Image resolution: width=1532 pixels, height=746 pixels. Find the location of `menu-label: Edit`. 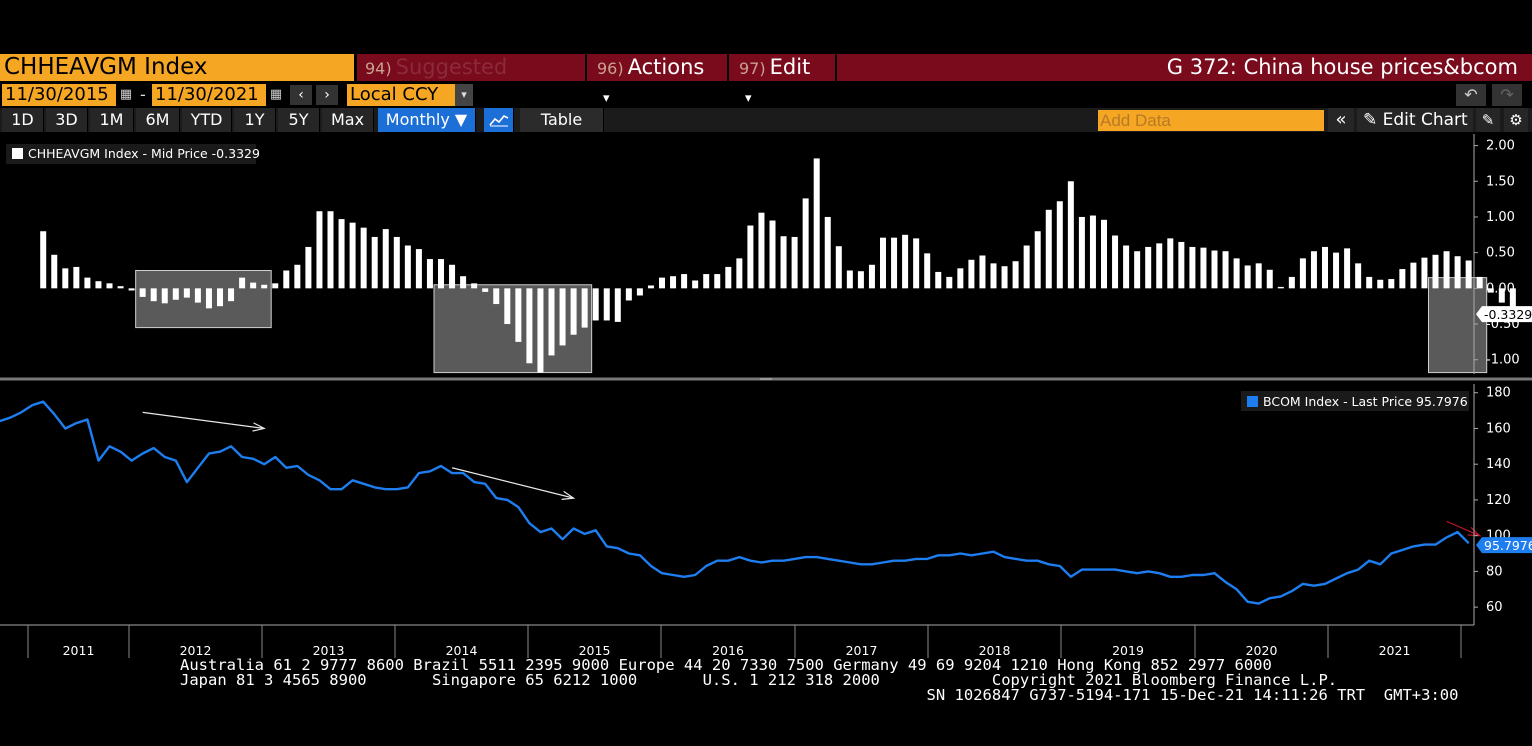

menu-label: Edit is located at coordinates (790, 67).